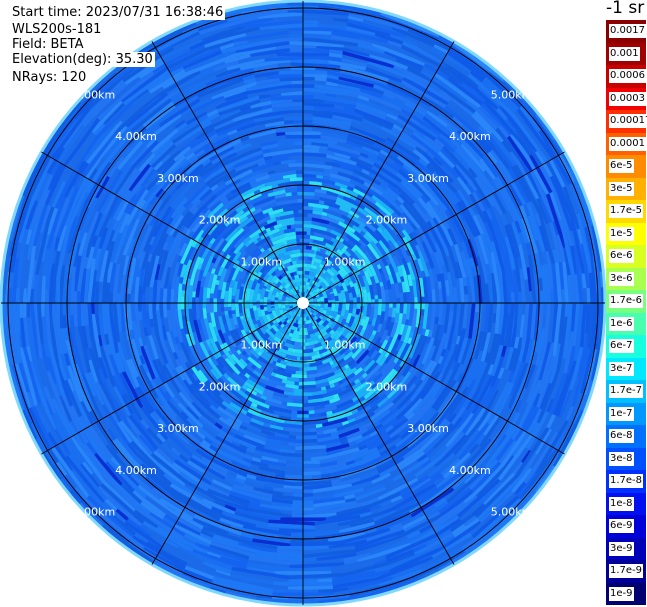 The height and width of the screenshot is (607, 647). I want to click on colorbar-cell: 3e-6, so click(626, 278).